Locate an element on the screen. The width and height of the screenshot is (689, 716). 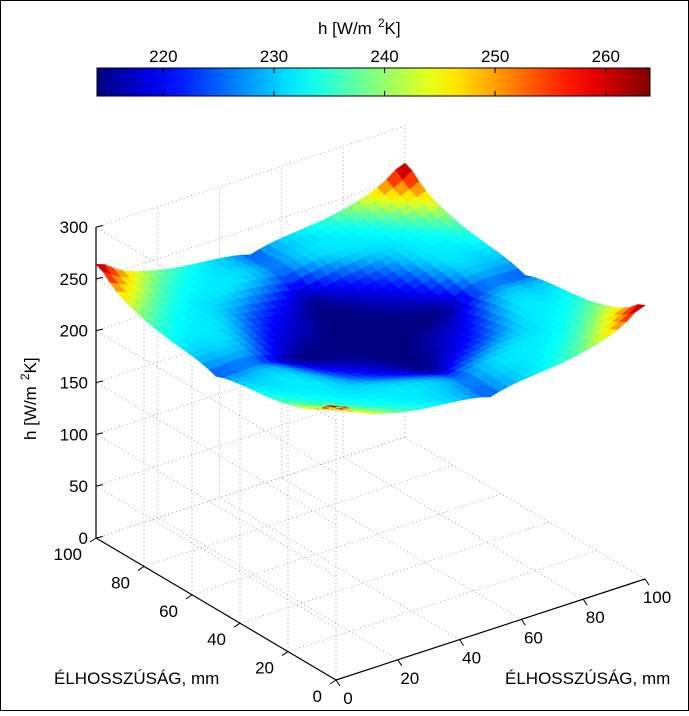
x-tick-label: 40 is located at coordinates (471, 658).